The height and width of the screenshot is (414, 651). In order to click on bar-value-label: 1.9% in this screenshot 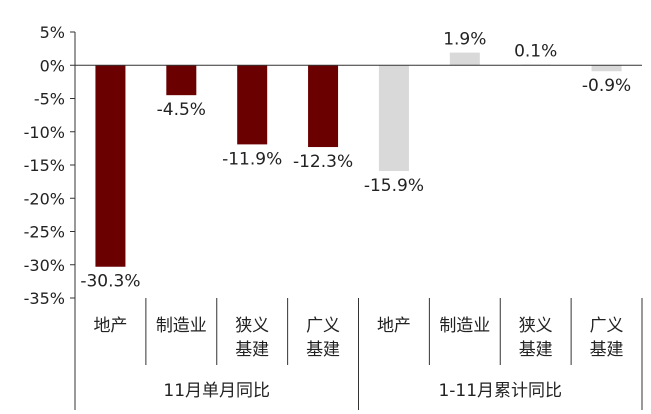, I will do `click(464, 40)`.